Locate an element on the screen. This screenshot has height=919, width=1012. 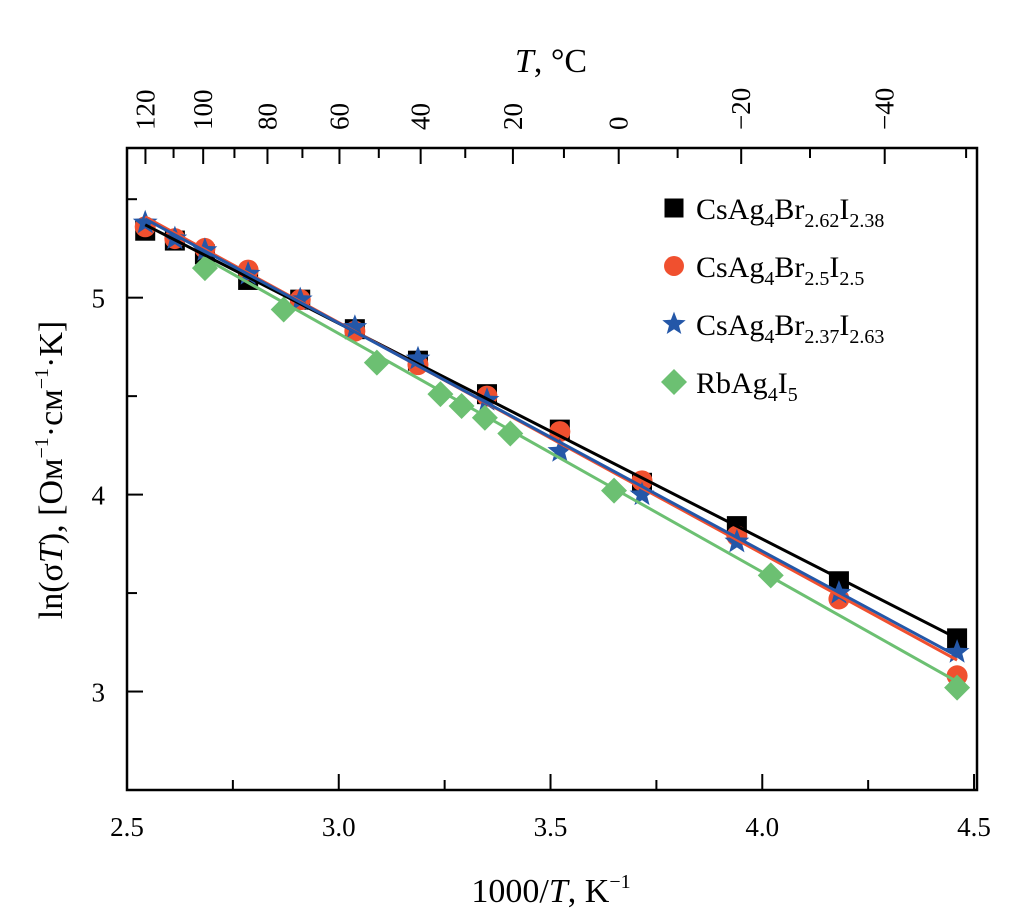
legend-marker-star is located at coordinates (674, 322).